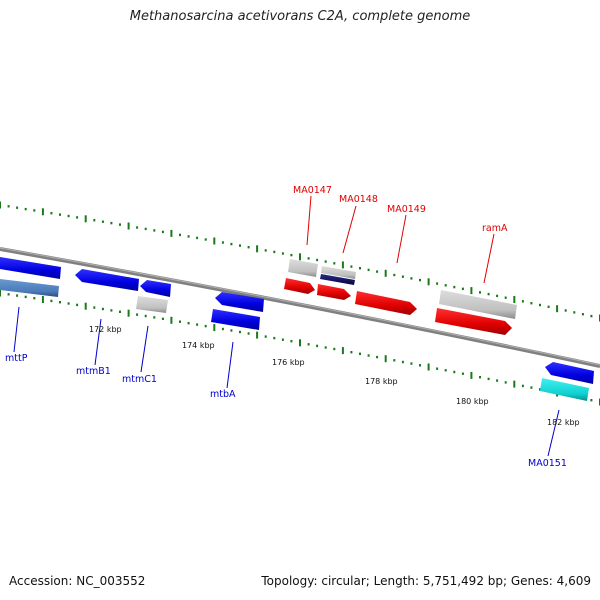 The height and width of the screenshot is (600, 600). I want to click on leader-ma0147, so click(309, 220).